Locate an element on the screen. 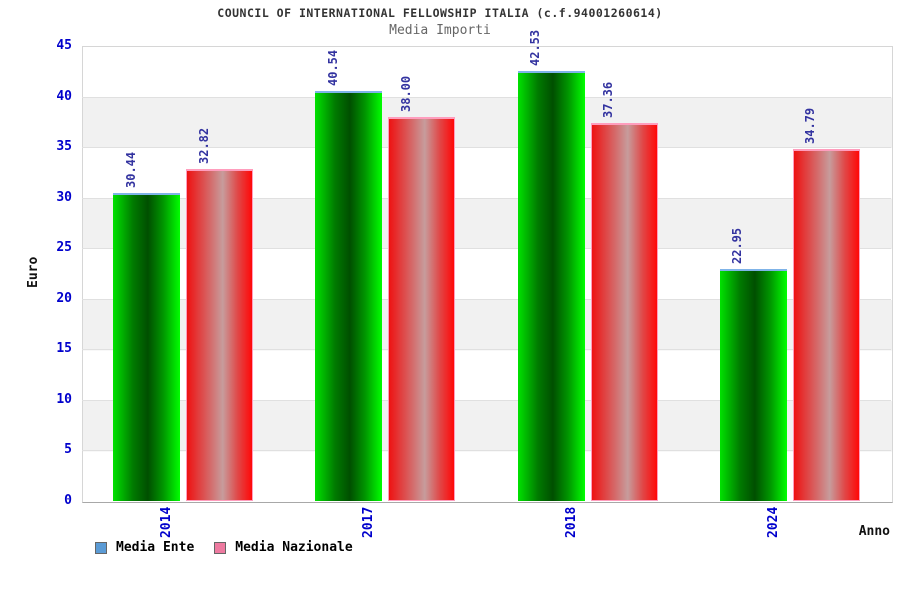 Image resolution: width=900 pixels, height=600 pixels. chart-subtitle: Media Importi is located at coordinates (440, 30).